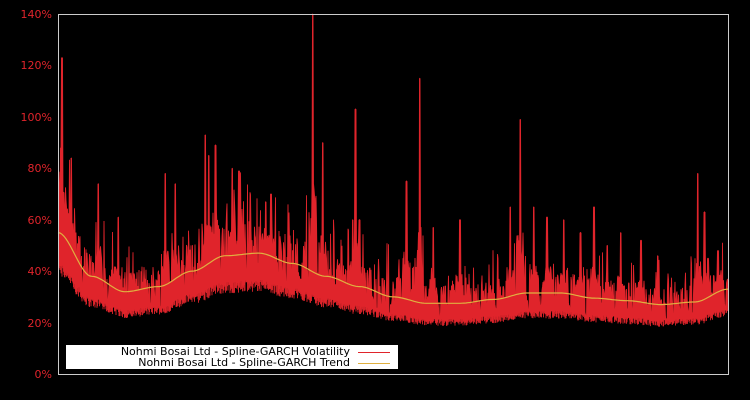  What do you see at coordinates (39, 323) in the screenshot?
I see `y-tick-label: 20%` at bounding box center [39, 323].